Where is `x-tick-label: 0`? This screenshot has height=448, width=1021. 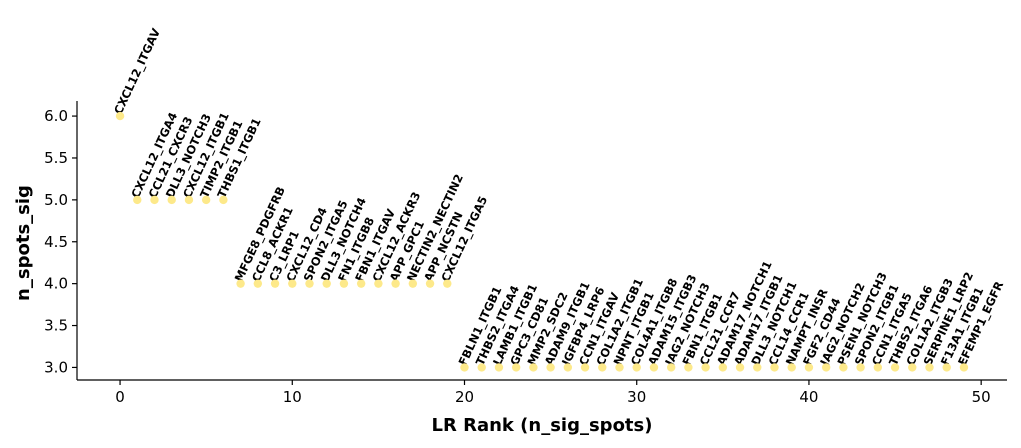
x-tick-label: 0 is located at coordinates (120, 397).